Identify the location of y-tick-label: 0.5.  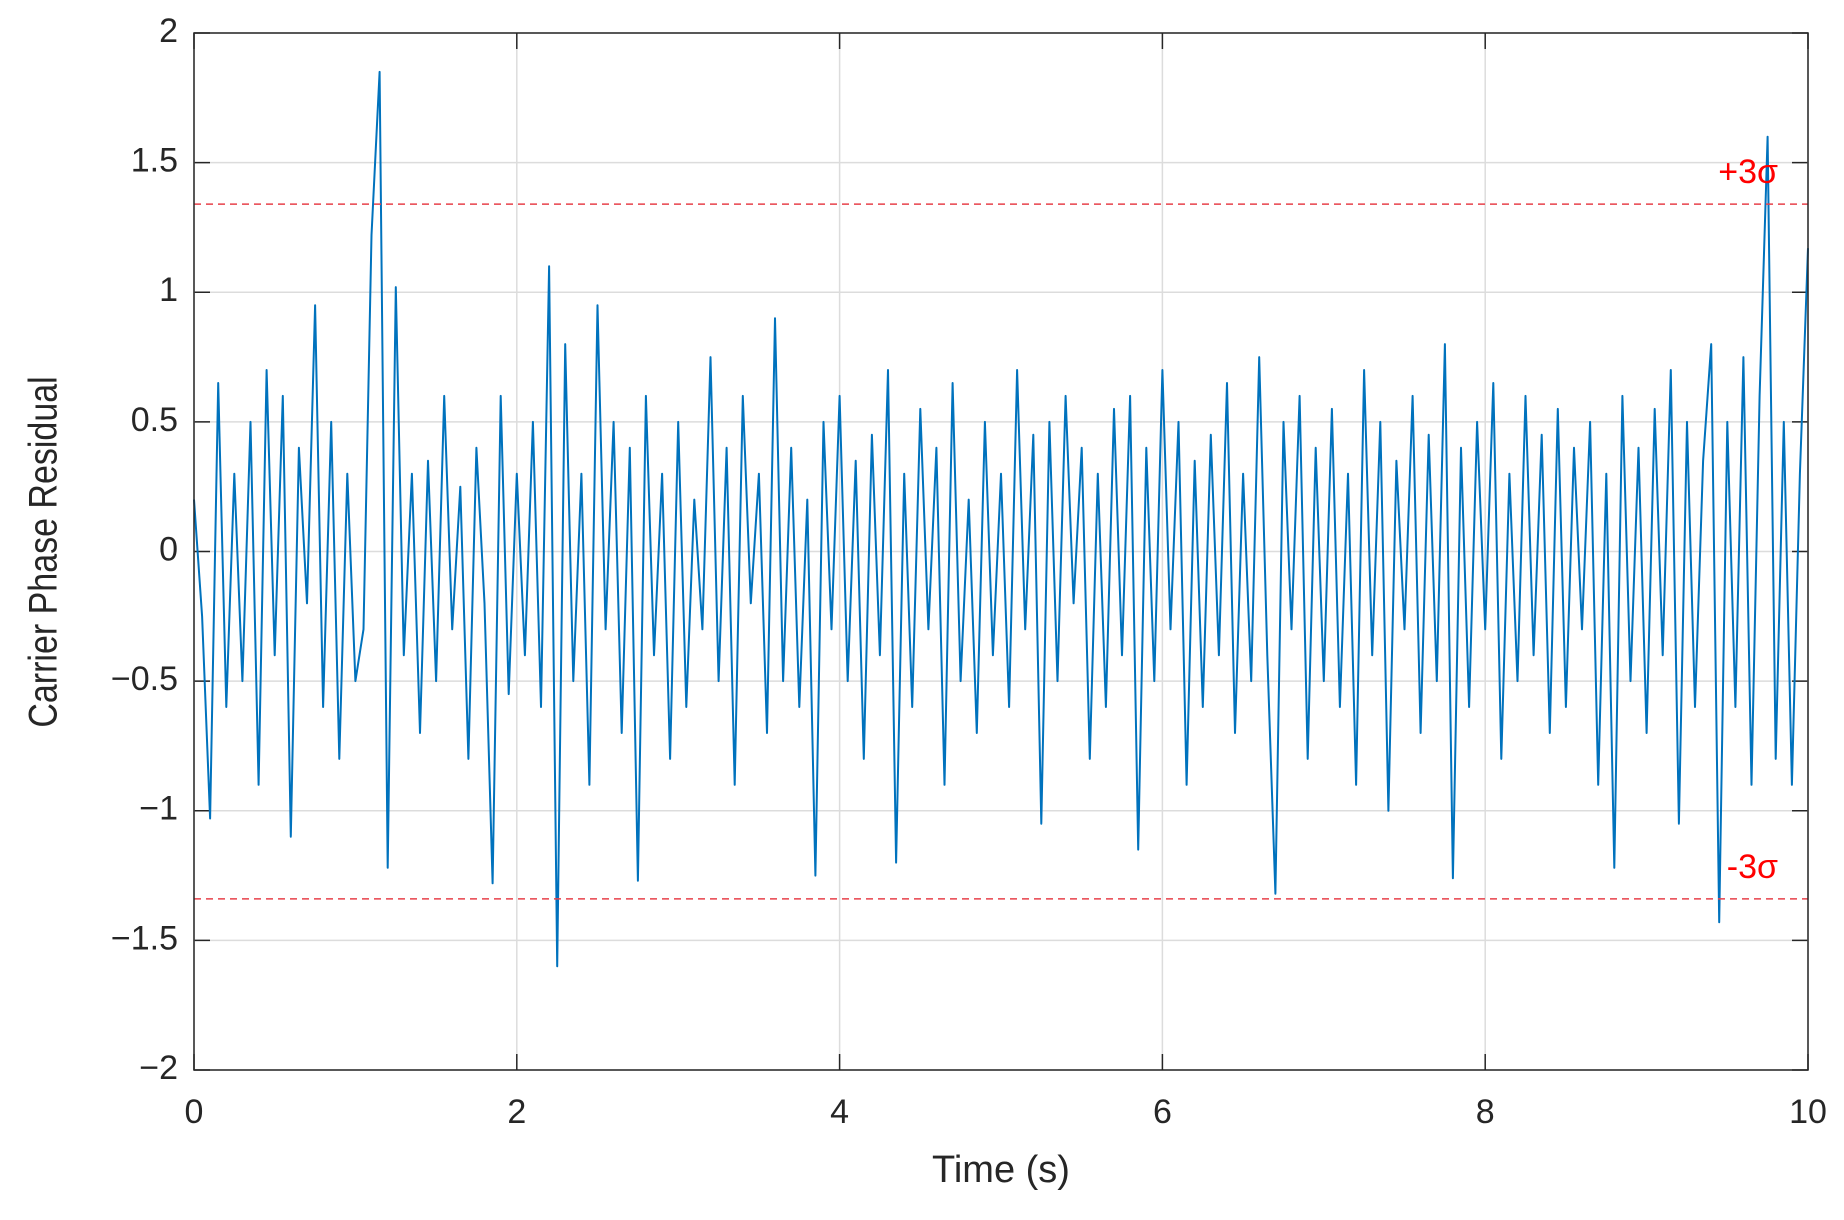
(154, 420).